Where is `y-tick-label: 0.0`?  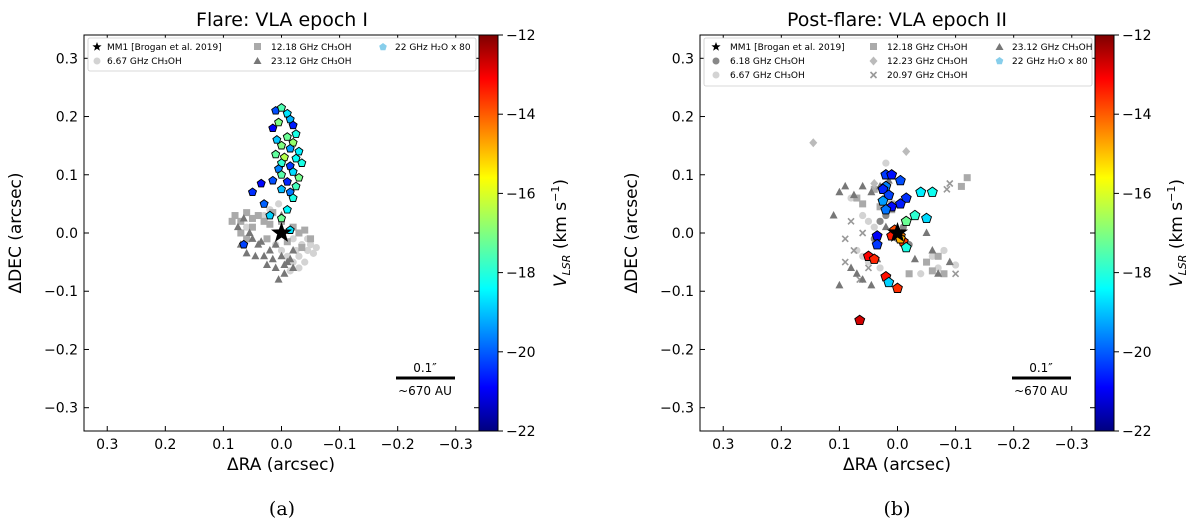
y-tick-label: 0.0 is located at coordinates (683, 234).